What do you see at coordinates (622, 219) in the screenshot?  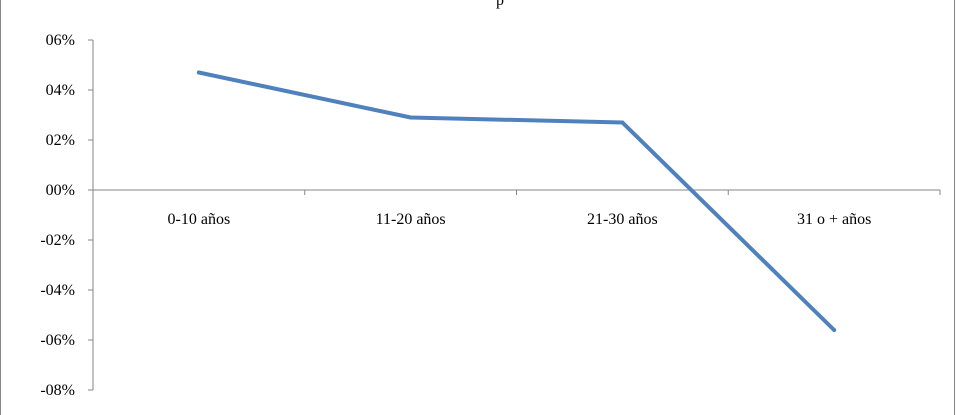 I see `x-tick-label: 21-30 años` at bounding box center [622, 219].